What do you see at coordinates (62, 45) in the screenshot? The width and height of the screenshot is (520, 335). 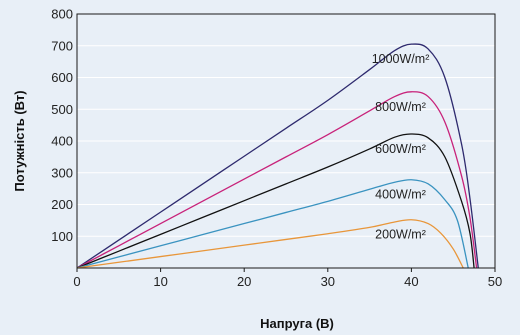 I see `y-tick-label: 700` at bounding box center [62, 45].